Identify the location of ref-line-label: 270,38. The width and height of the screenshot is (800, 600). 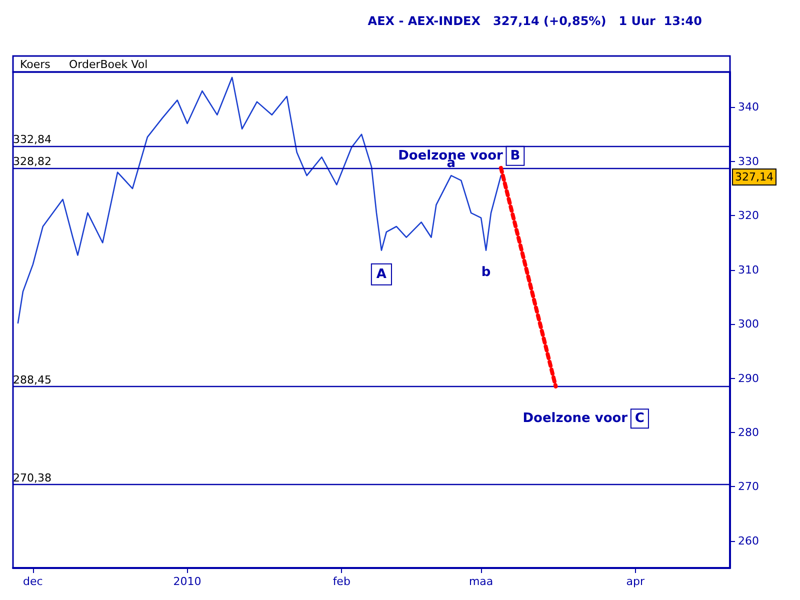
(32, 478).